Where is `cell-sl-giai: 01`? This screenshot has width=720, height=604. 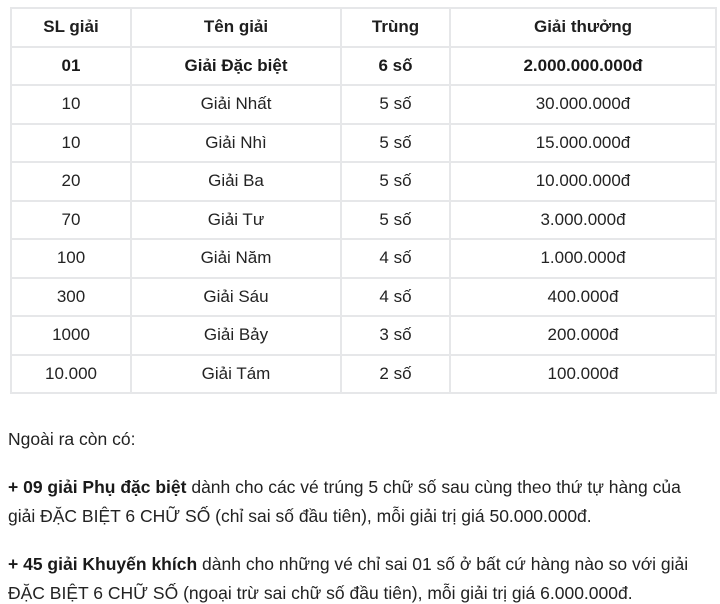
cell-sl-giai: 01 is located at coordinates (71, 65).